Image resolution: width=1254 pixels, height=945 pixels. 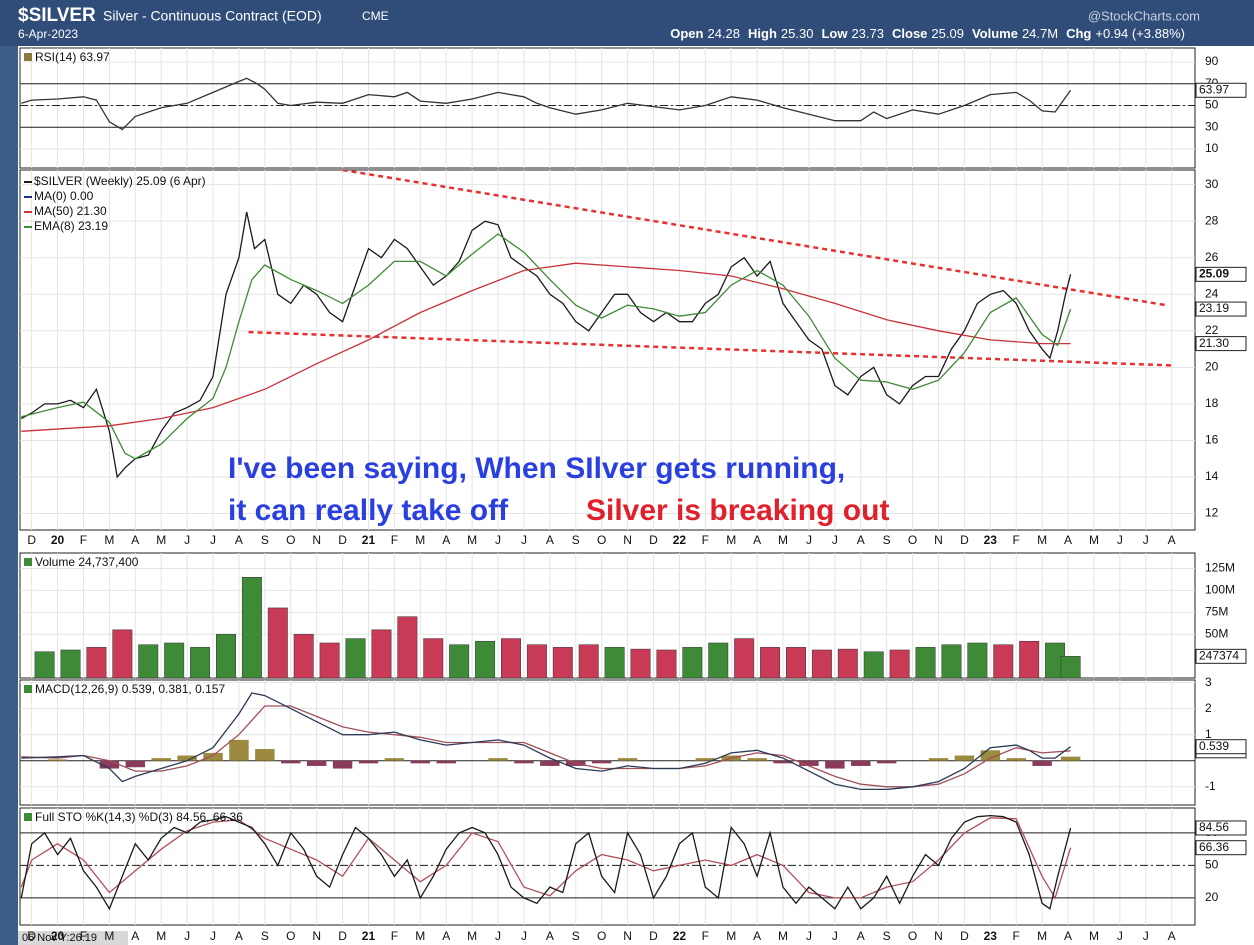 What do you see at coordinates (1212, 148) in the screenshot?
I see `y-tick-label: 10` at bounding box center [1212, 148].